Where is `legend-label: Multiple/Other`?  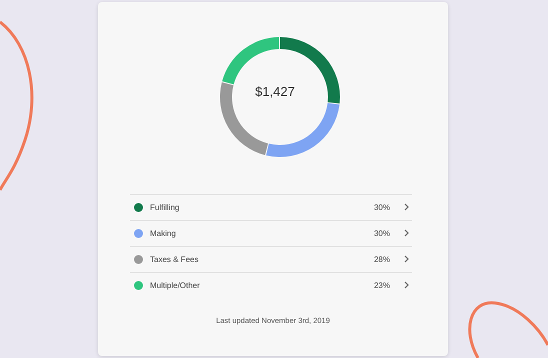
legend-label: Multiple/Other is located at coordinates (175, 285).